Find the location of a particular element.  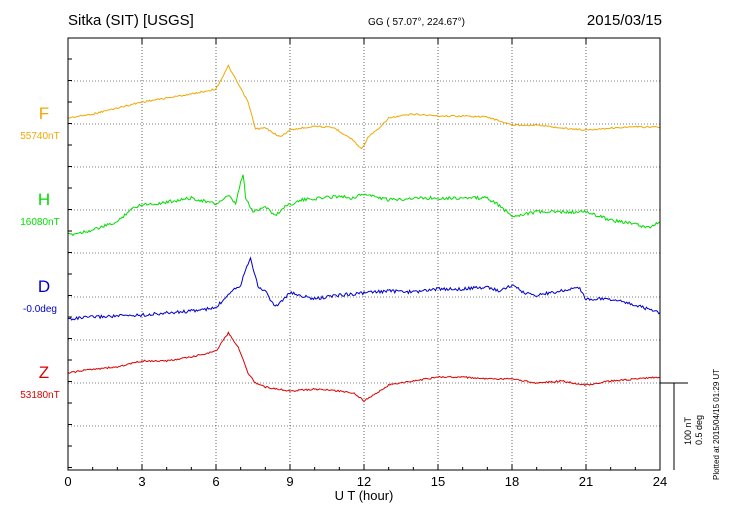

scale-bar-deg-label: 0.5 deg is located at coordinates (699, 429).